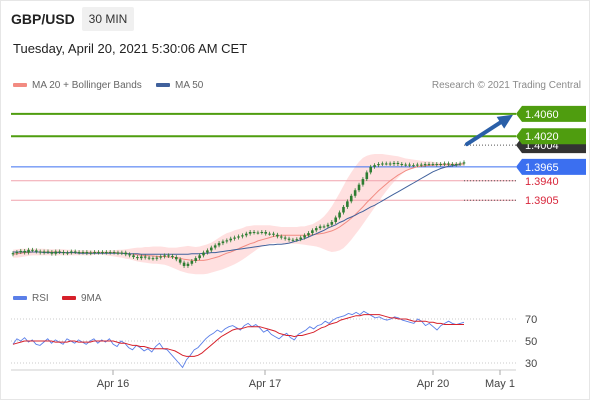 This screenshot has width=590, height=400. Describe the element at coordinates (531, 320) in the screenshot. I see `rsi-tick-label: 70` at that location.